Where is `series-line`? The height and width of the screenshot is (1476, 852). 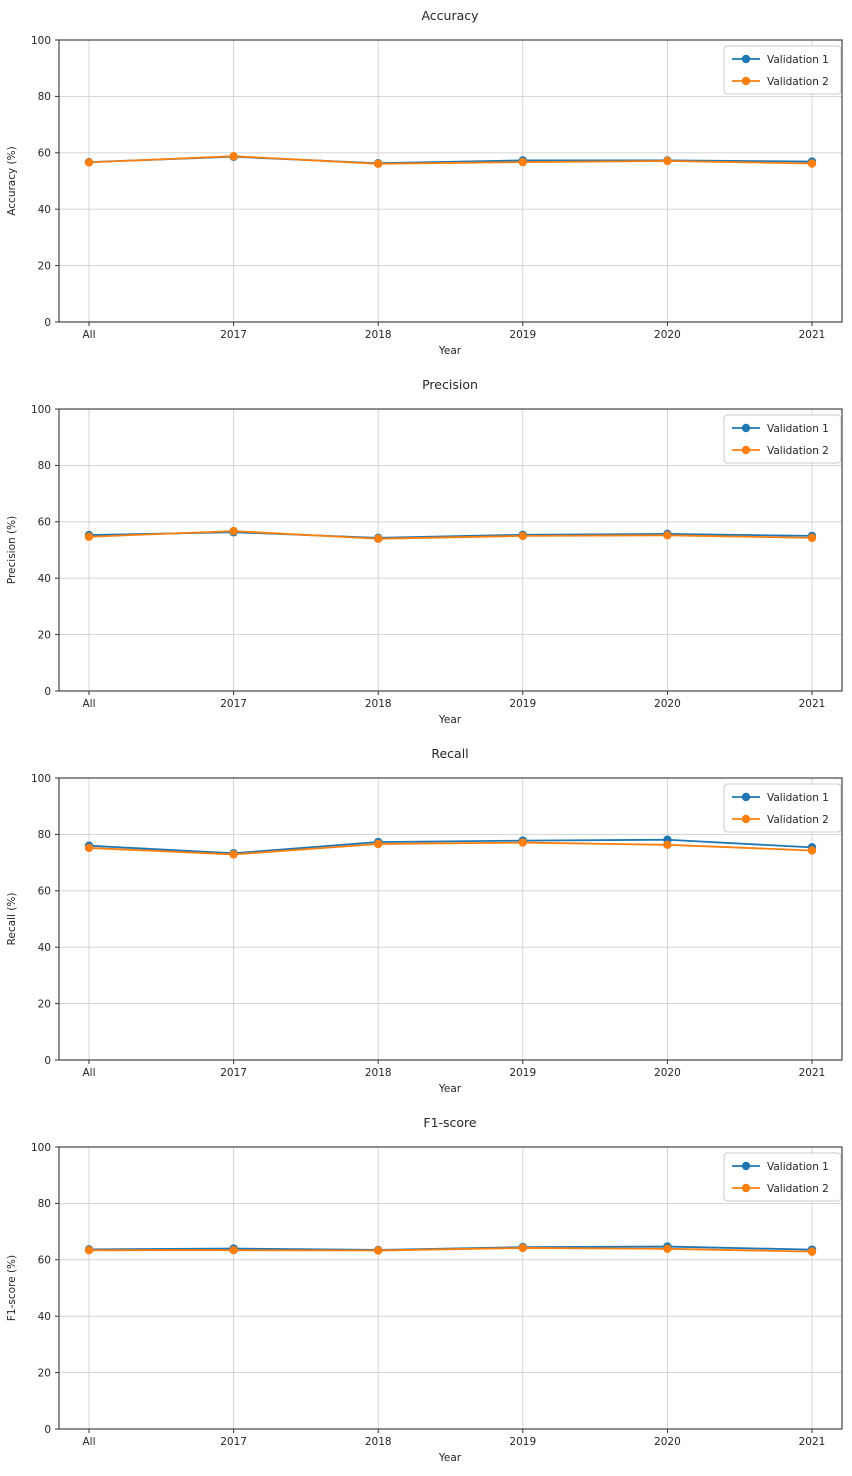 series-line is located at coordinates (450, 160).